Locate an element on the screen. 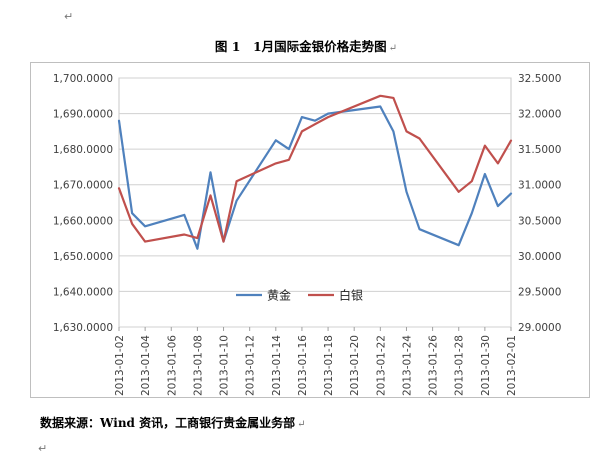 Image resolution: width=612 pixels, height=462 pixels. y-left-tick-label: 1,670.0000 is located at coordinates (83, 186).